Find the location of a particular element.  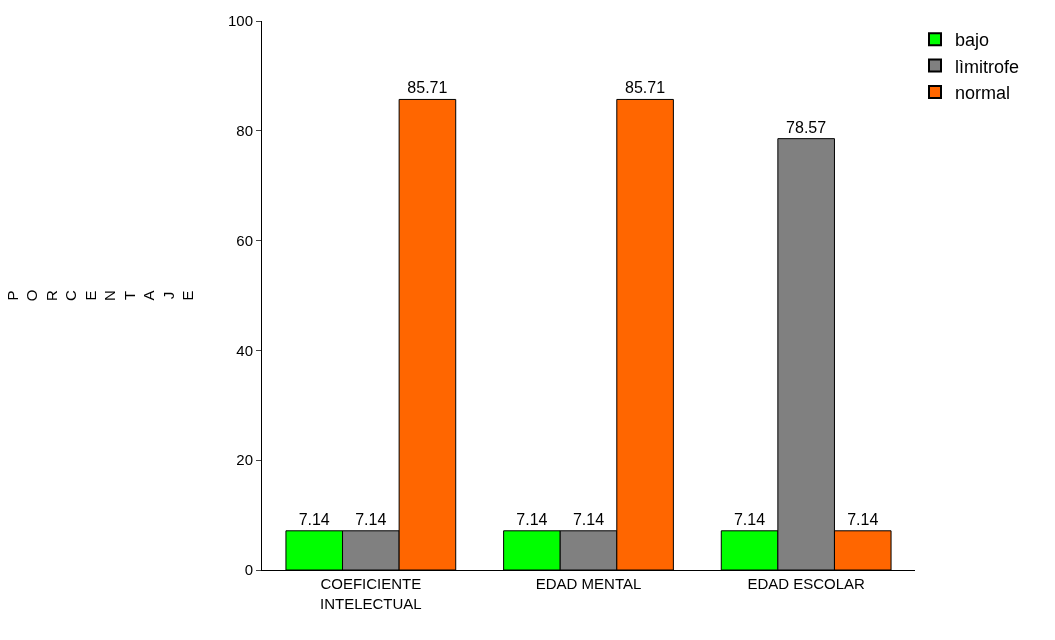

y-tick-label: 100 is located at coordinates (240, 21).